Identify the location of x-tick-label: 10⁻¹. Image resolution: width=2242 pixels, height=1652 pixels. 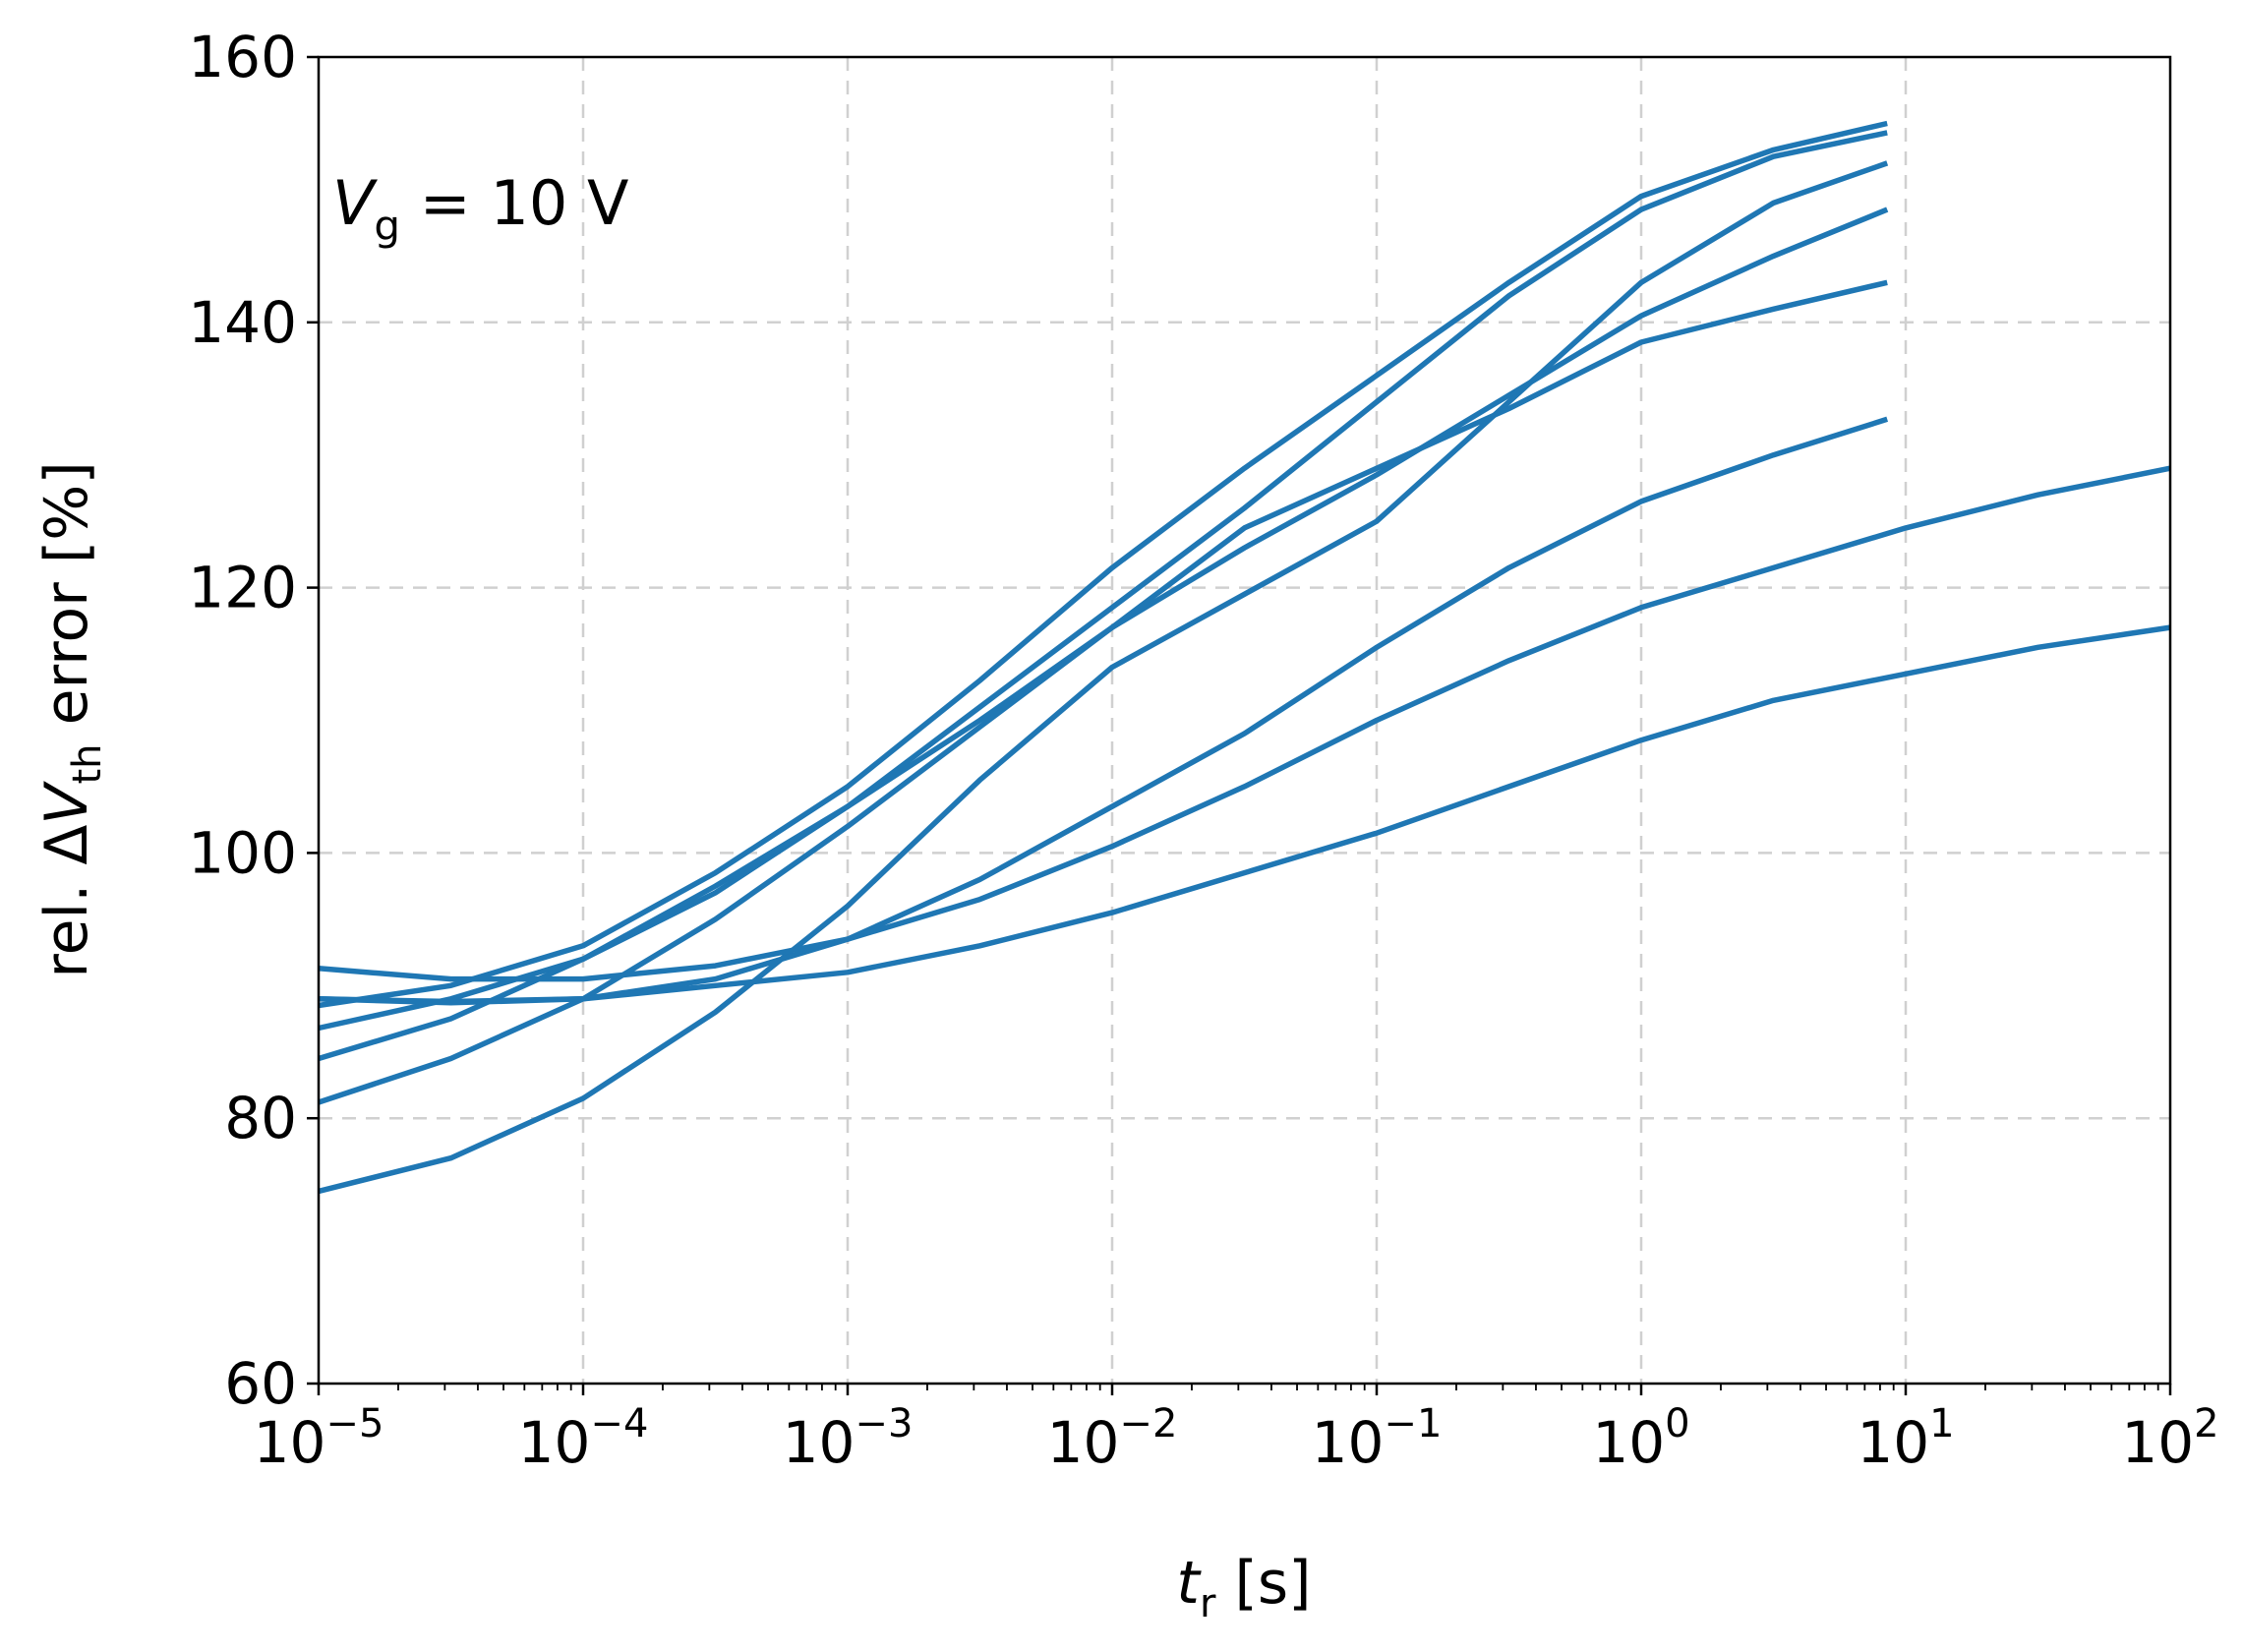
(1377, 1438).